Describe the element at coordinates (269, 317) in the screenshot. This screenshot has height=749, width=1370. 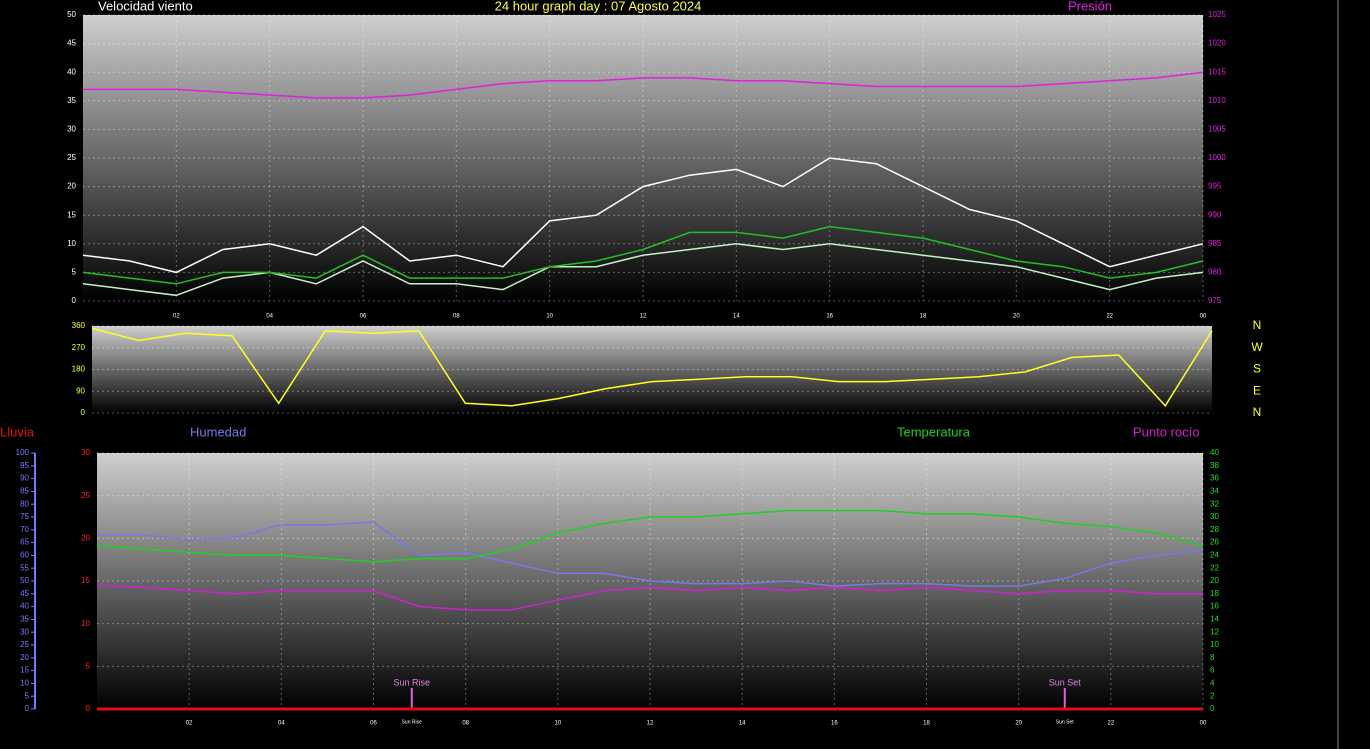
I see `x-tick-label: 04` at that location.